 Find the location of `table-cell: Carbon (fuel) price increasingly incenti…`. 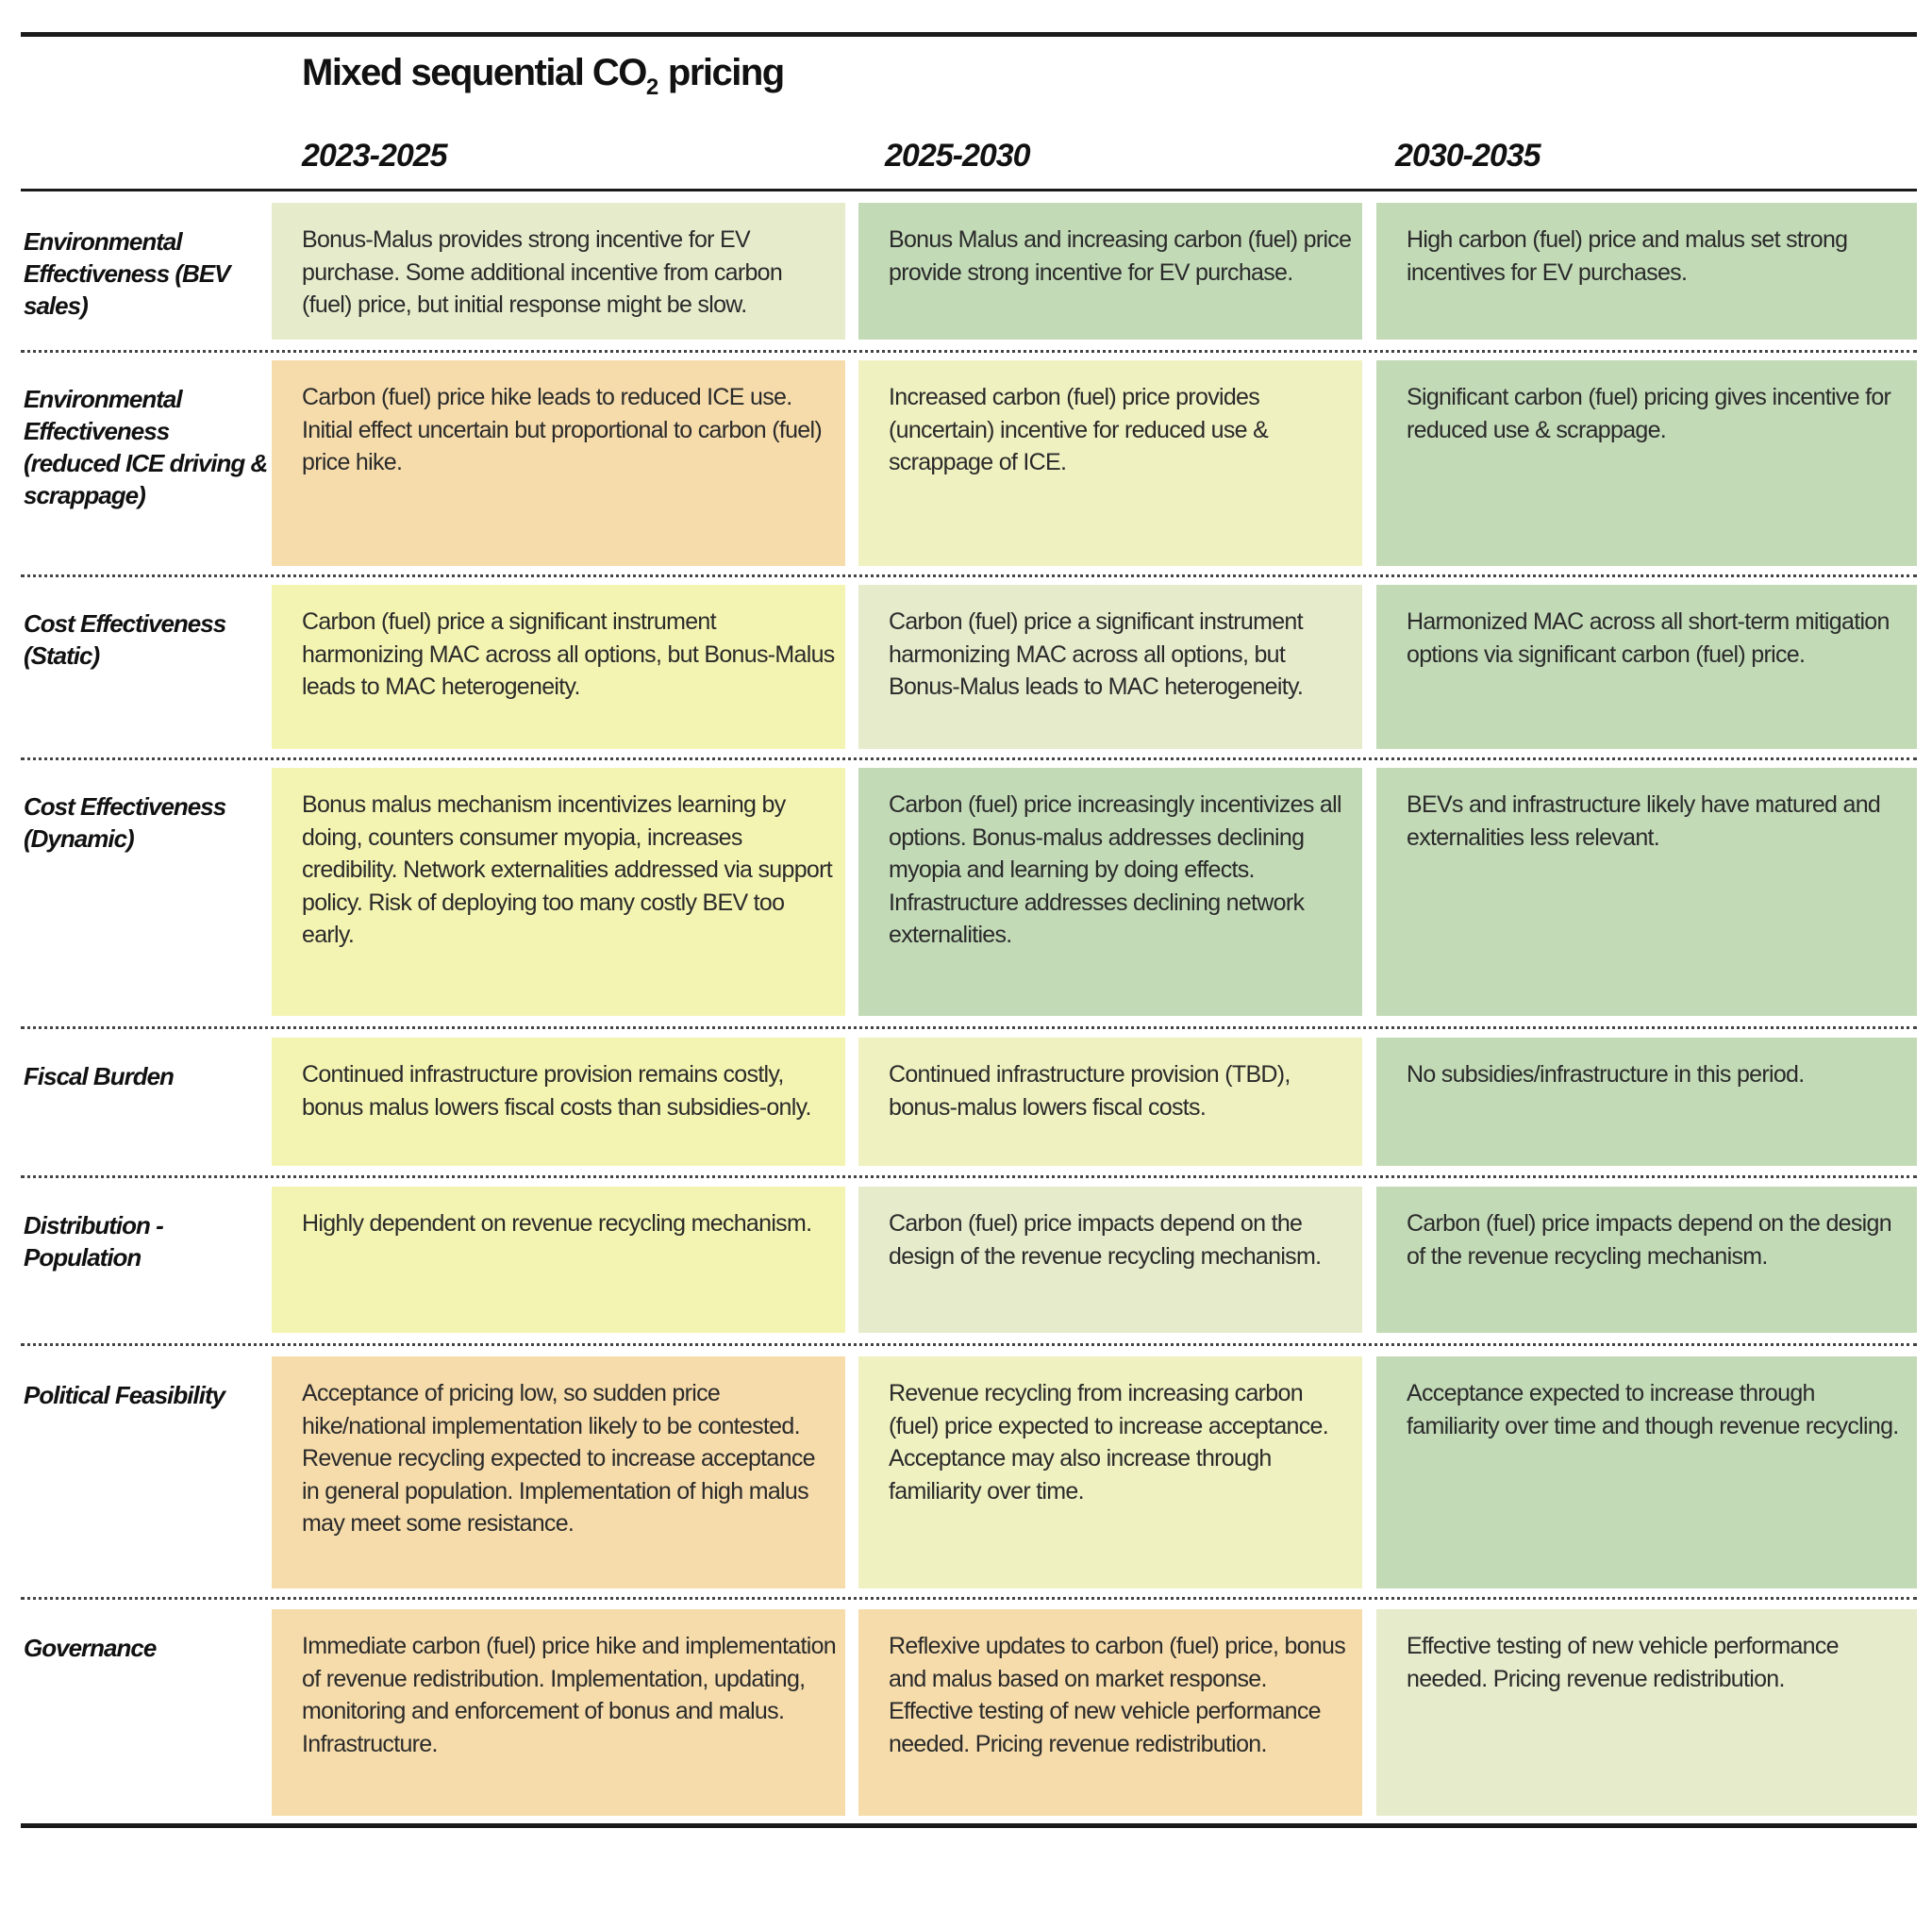

table-cell: Carbon (fuel) price increasingly incenti… is located at coordinates (1110, 892).